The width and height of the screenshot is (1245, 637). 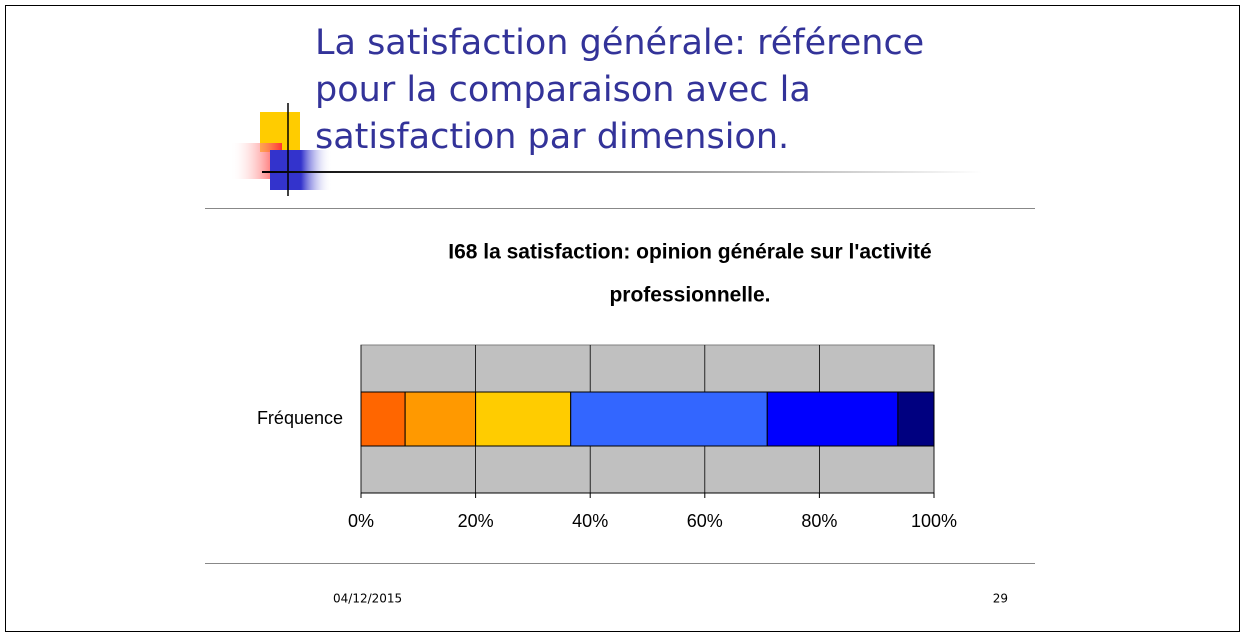 I want to click on date: 04/12/2015, so click(x=367, y=599).